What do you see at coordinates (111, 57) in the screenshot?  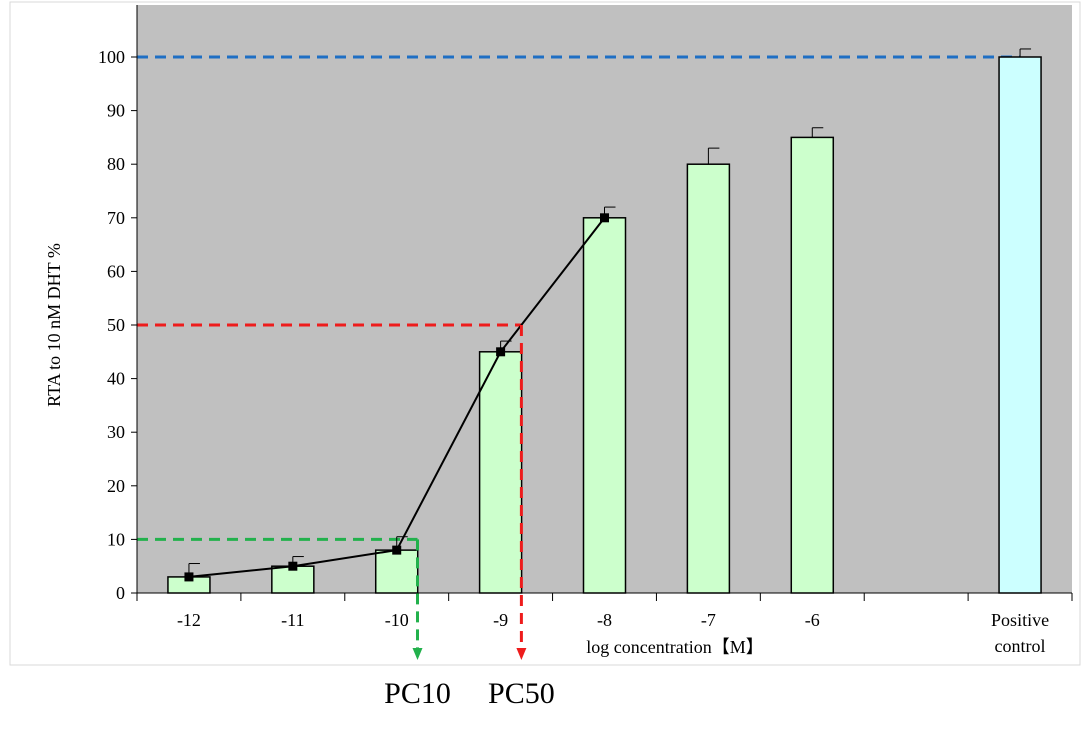 I see `y-tick-label: 100` at bounding box center [111, 57].